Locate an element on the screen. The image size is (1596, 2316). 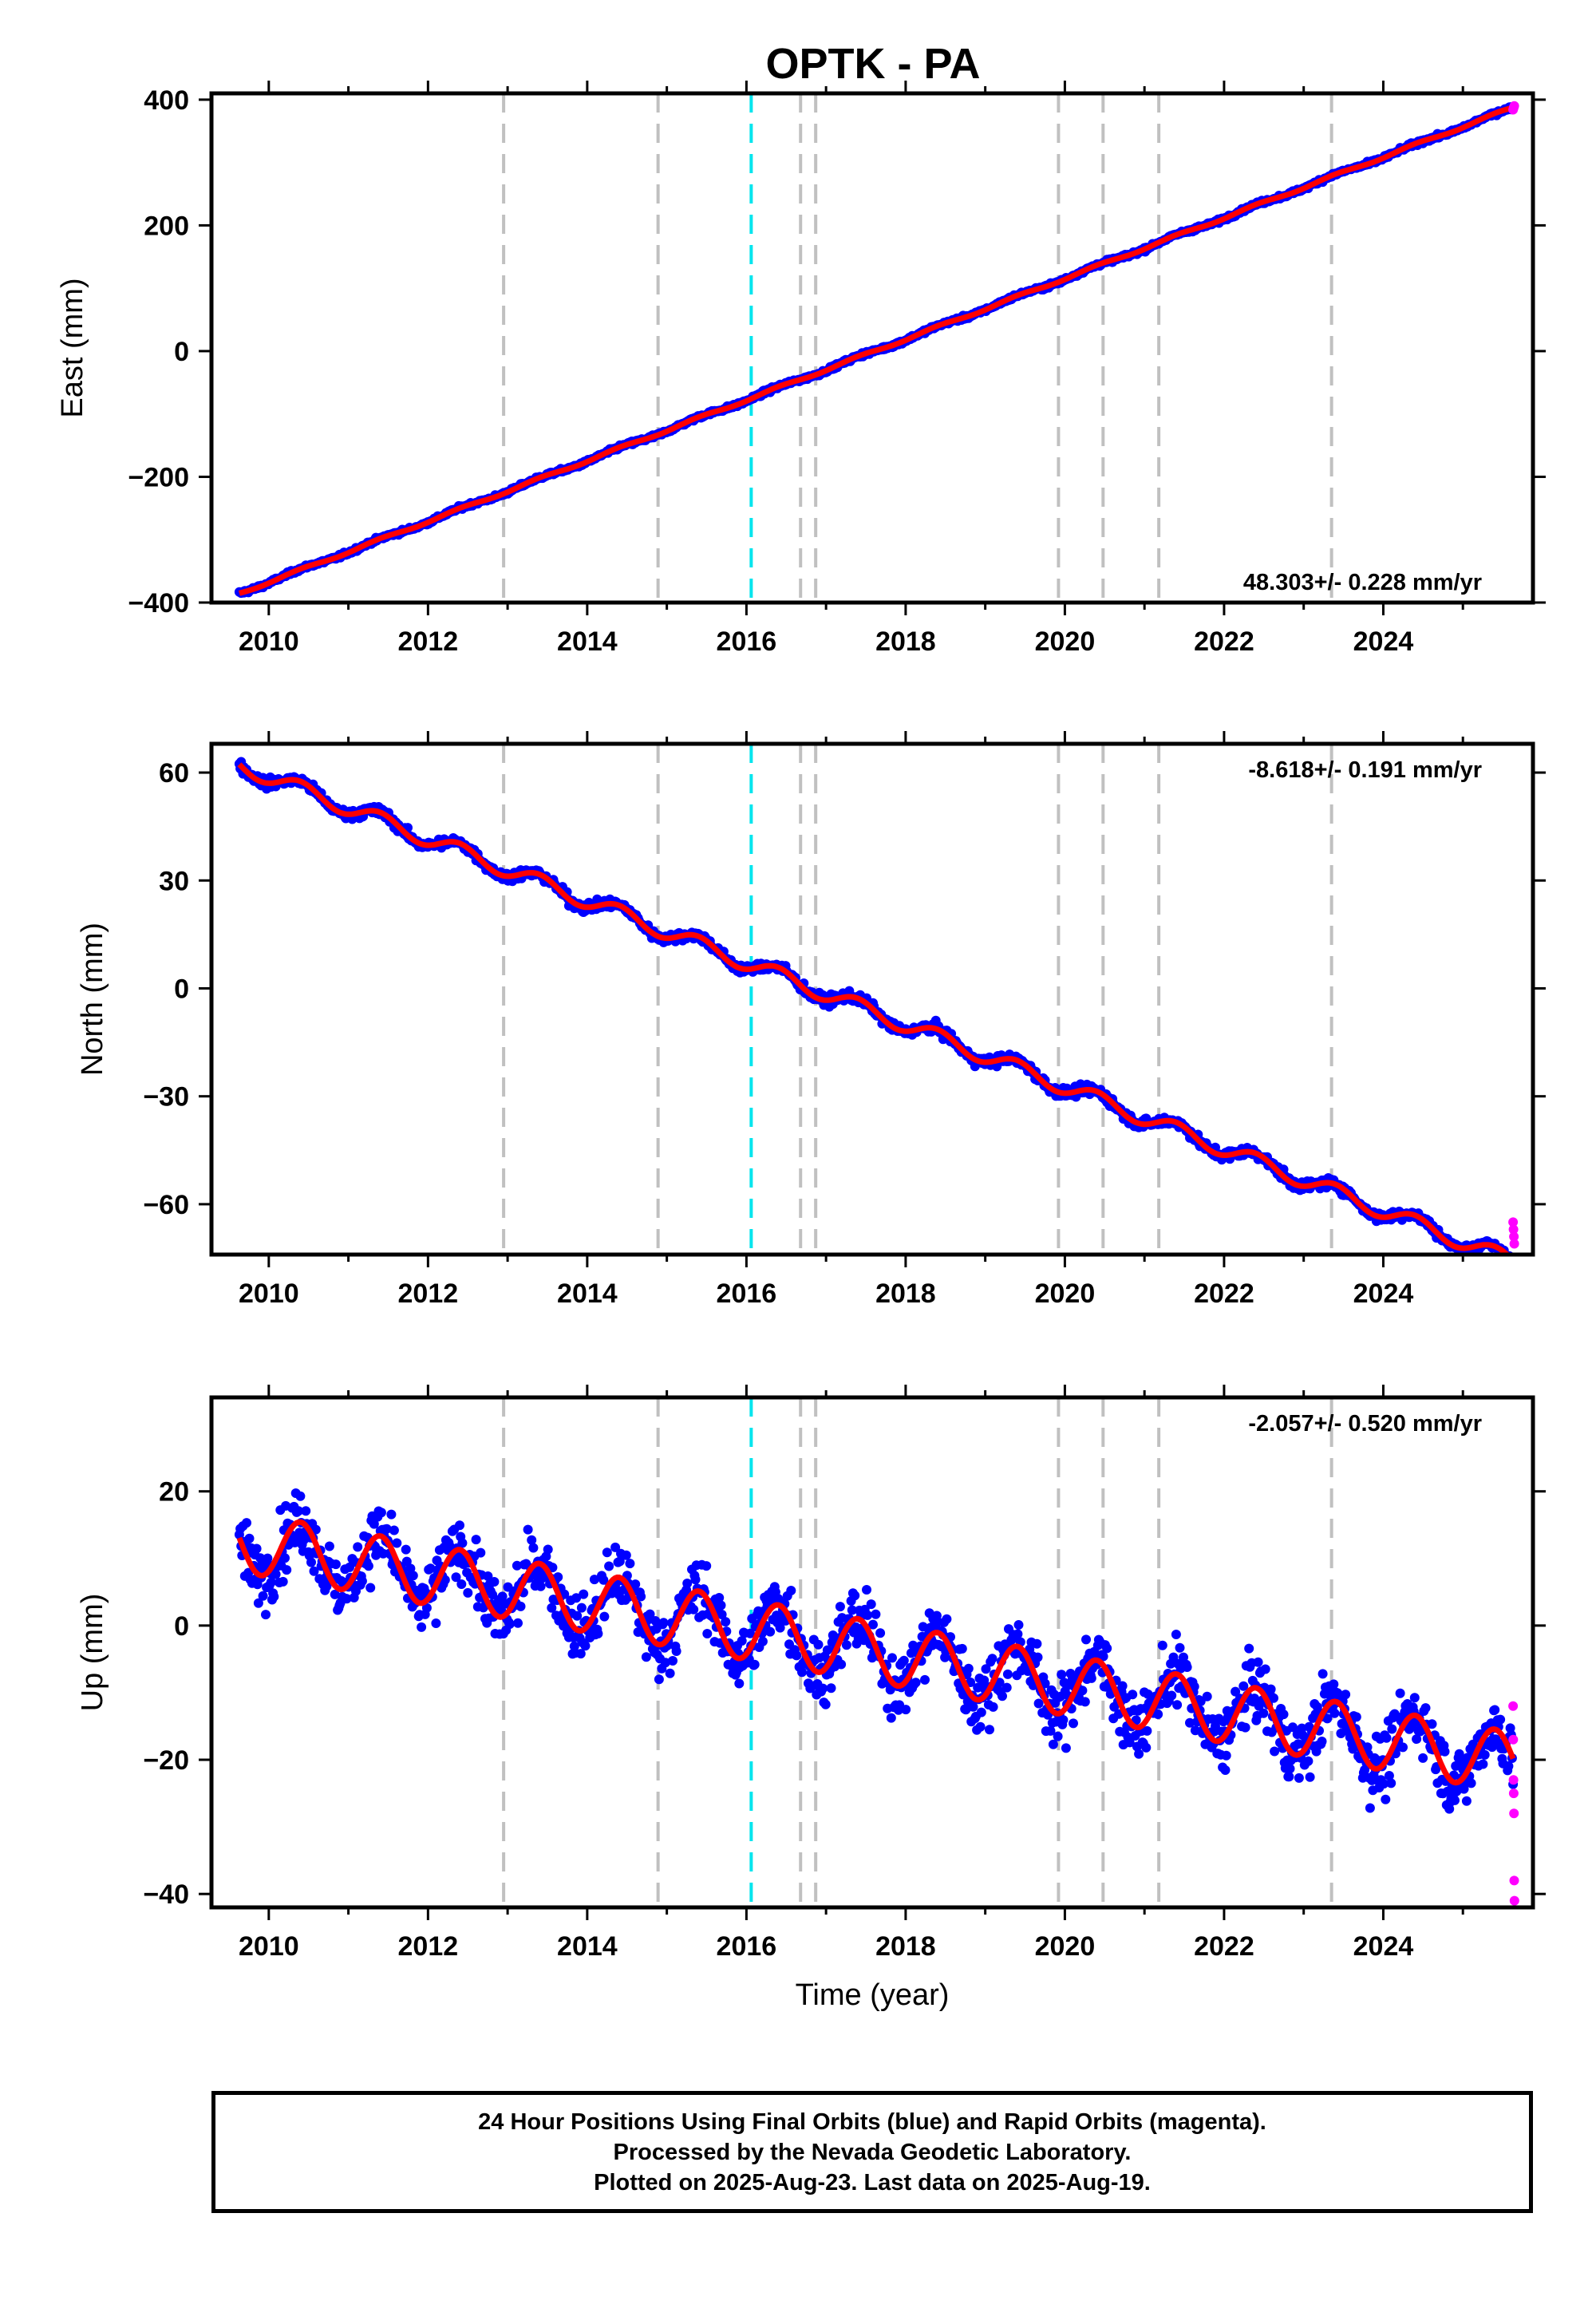
east-x-tick-label: 2010 is located at coordinates (269, 641).